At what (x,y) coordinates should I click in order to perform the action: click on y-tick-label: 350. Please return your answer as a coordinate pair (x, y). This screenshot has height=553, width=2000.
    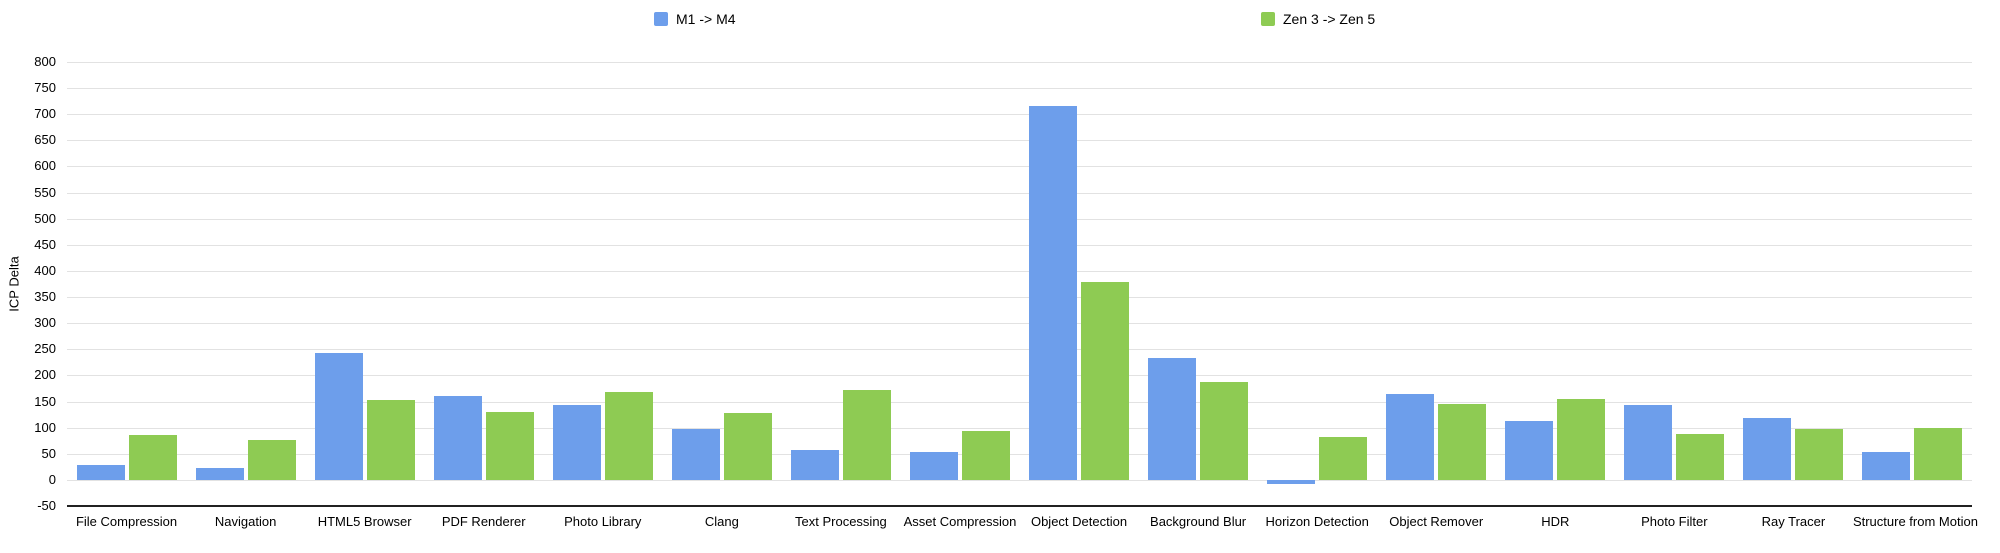
    Looking at the image, I should click on (45, 297).